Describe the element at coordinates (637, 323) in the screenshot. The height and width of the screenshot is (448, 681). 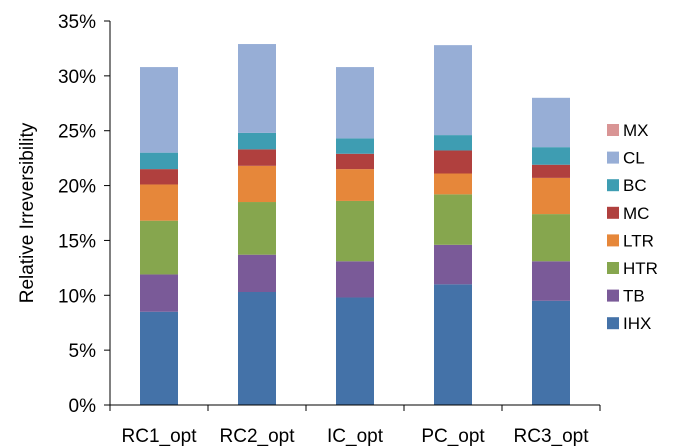
I see `legend-label: IHX` at that location.